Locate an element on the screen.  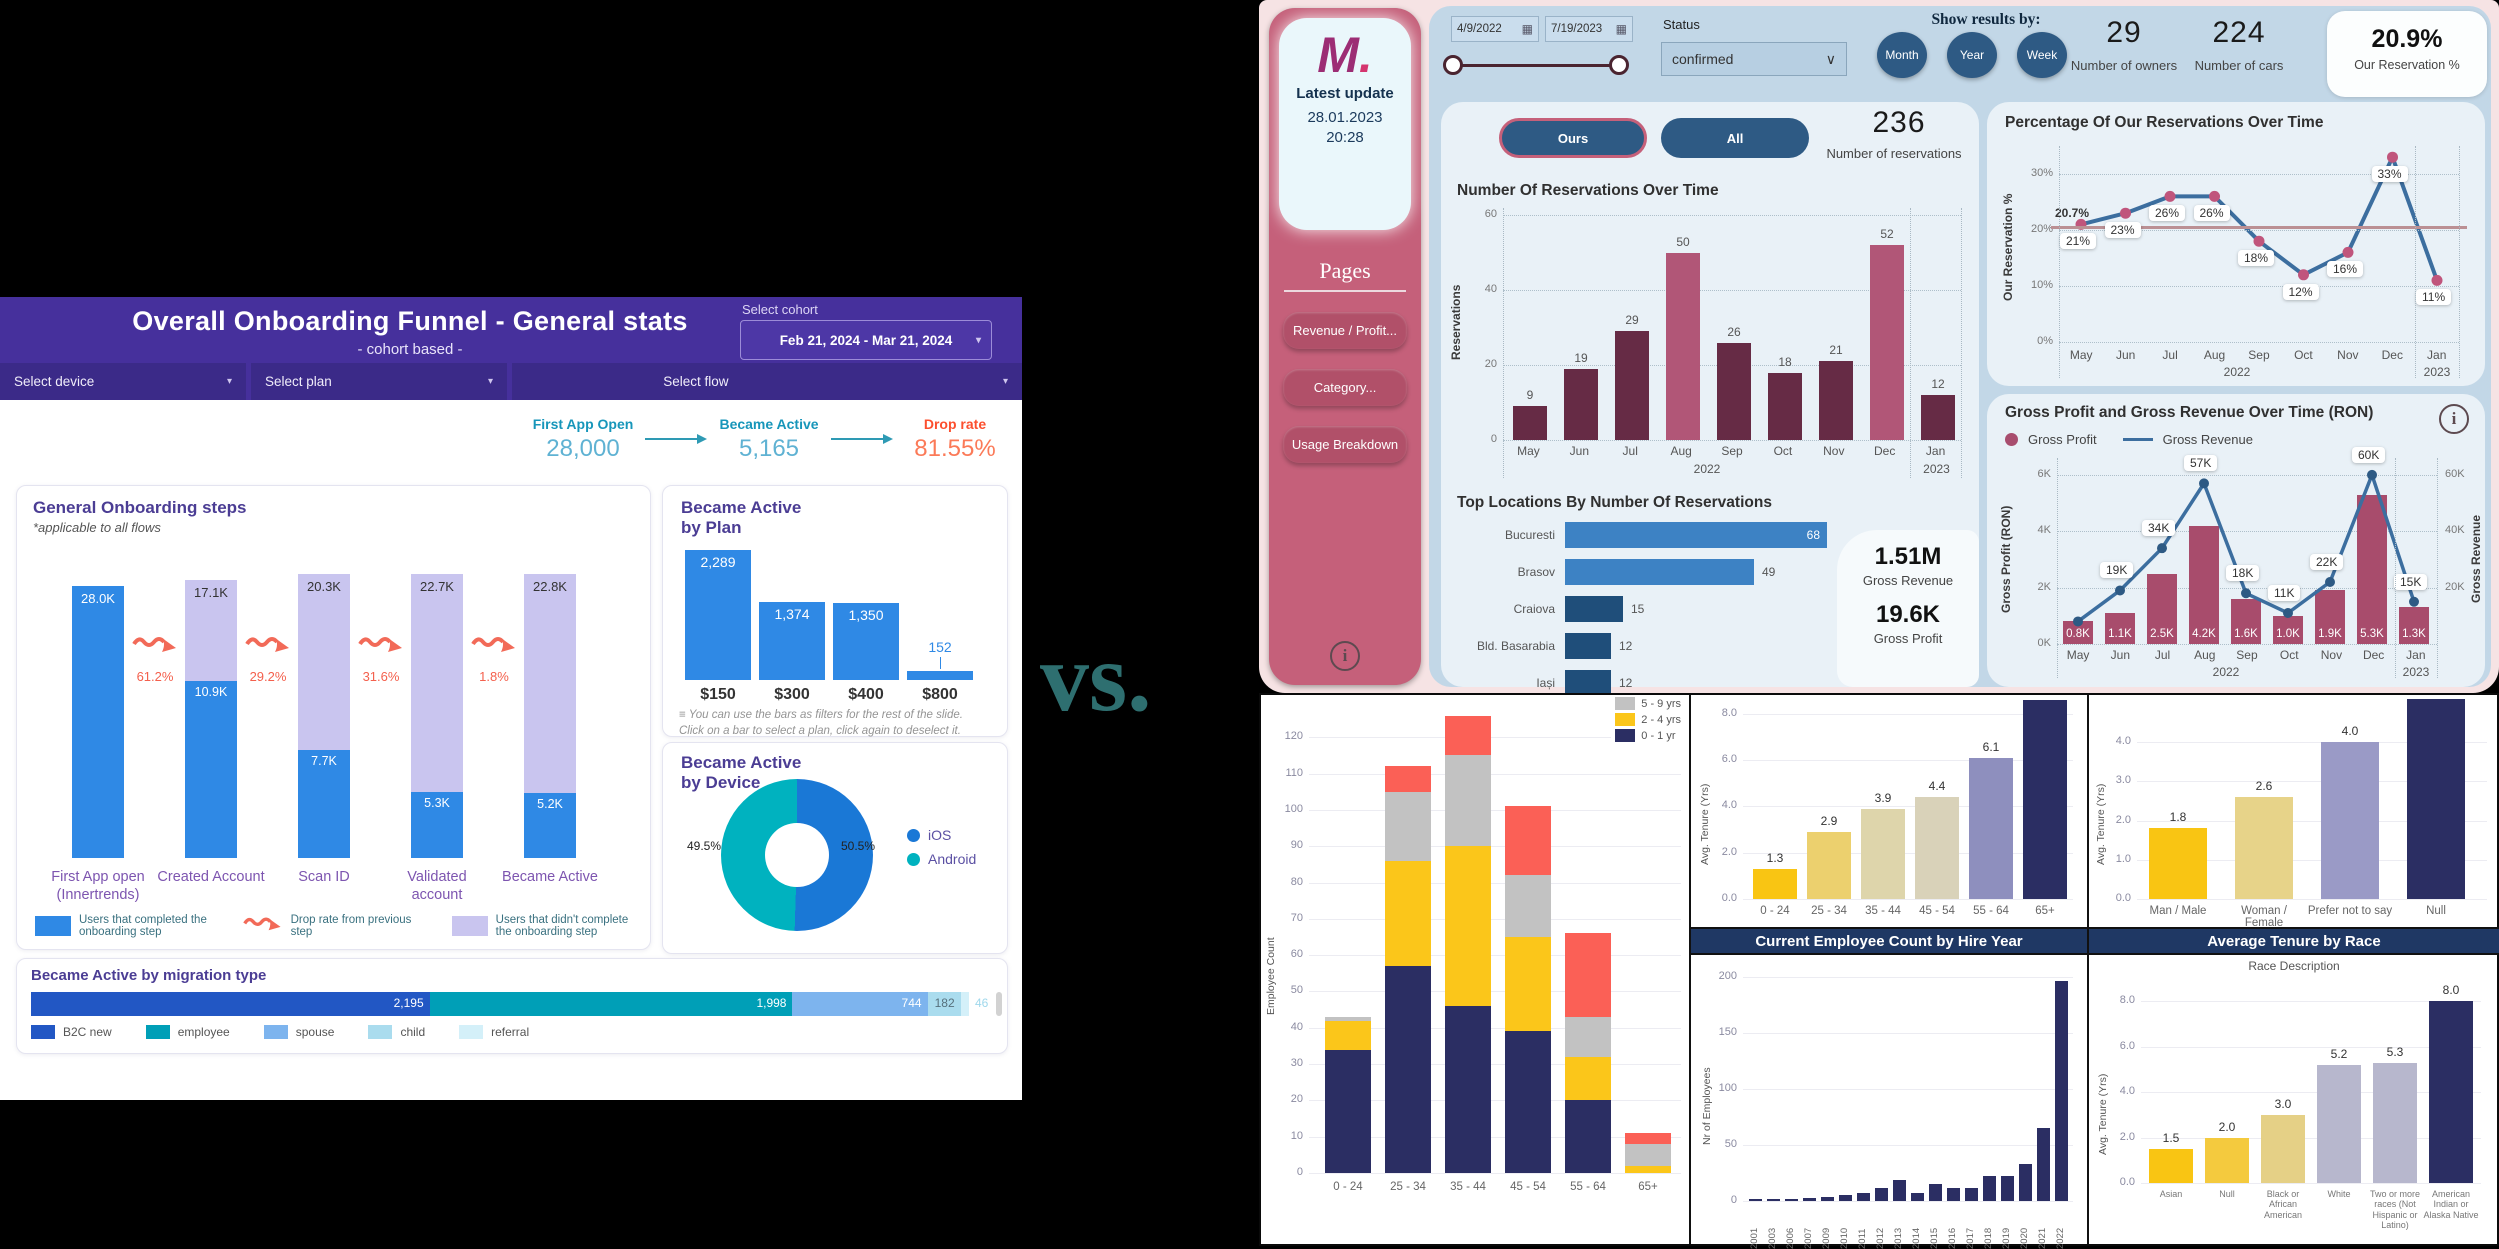
funnel-bar: 17.1K 10.9K is located at coordinates (211, 719).